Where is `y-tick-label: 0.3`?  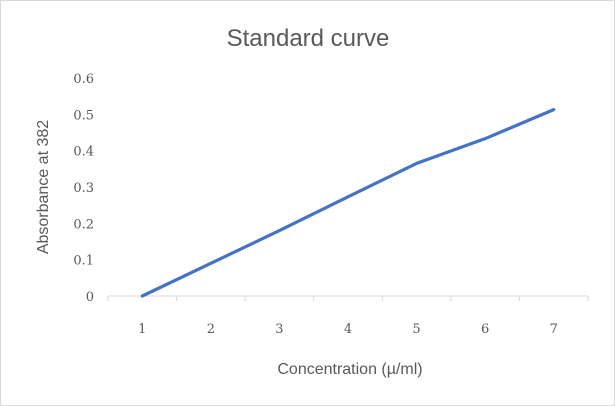 y-tick-label: 0.3 is located at coordinates (83, 188).